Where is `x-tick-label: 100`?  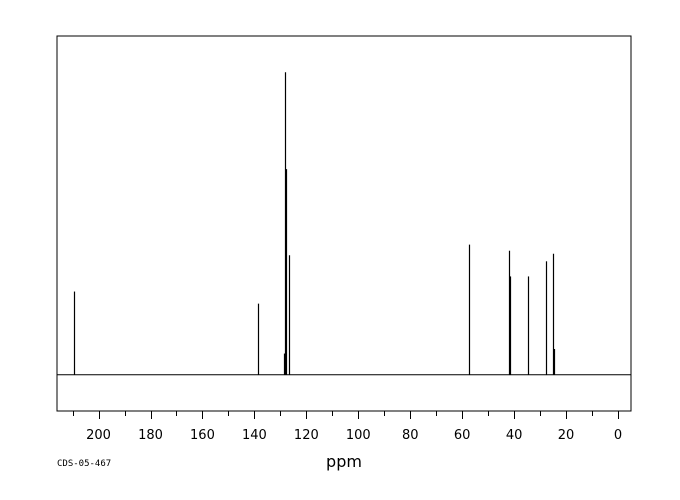 x-tick-label: 100 is located at coordinates (358, 435).